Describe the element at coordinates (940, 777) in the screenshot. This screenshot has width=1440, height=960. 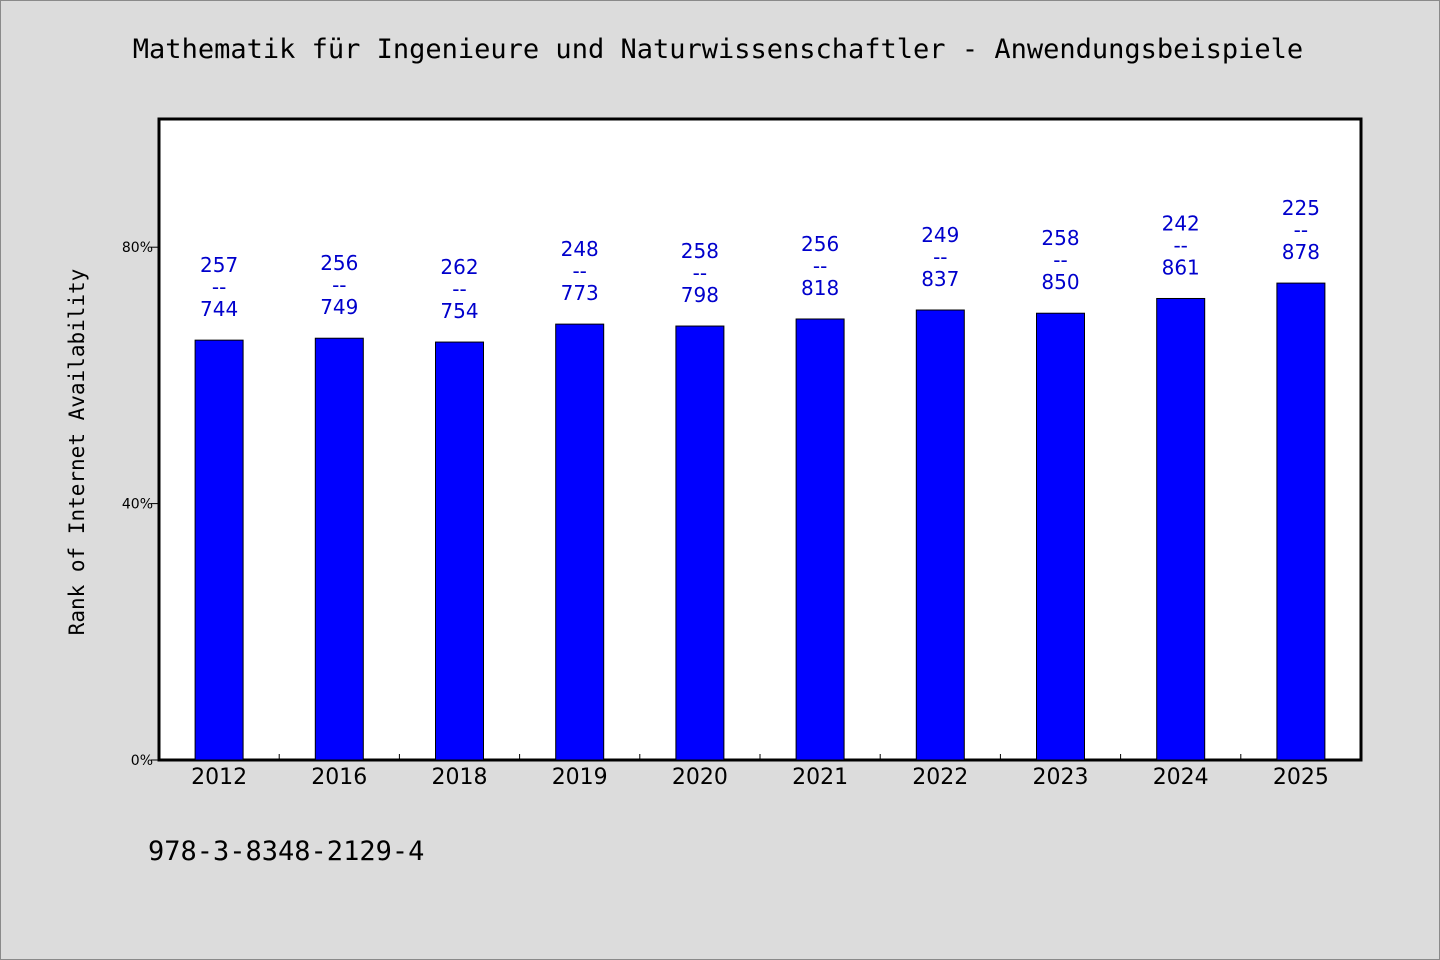
I see `x-tick-label: 2022` at that location.